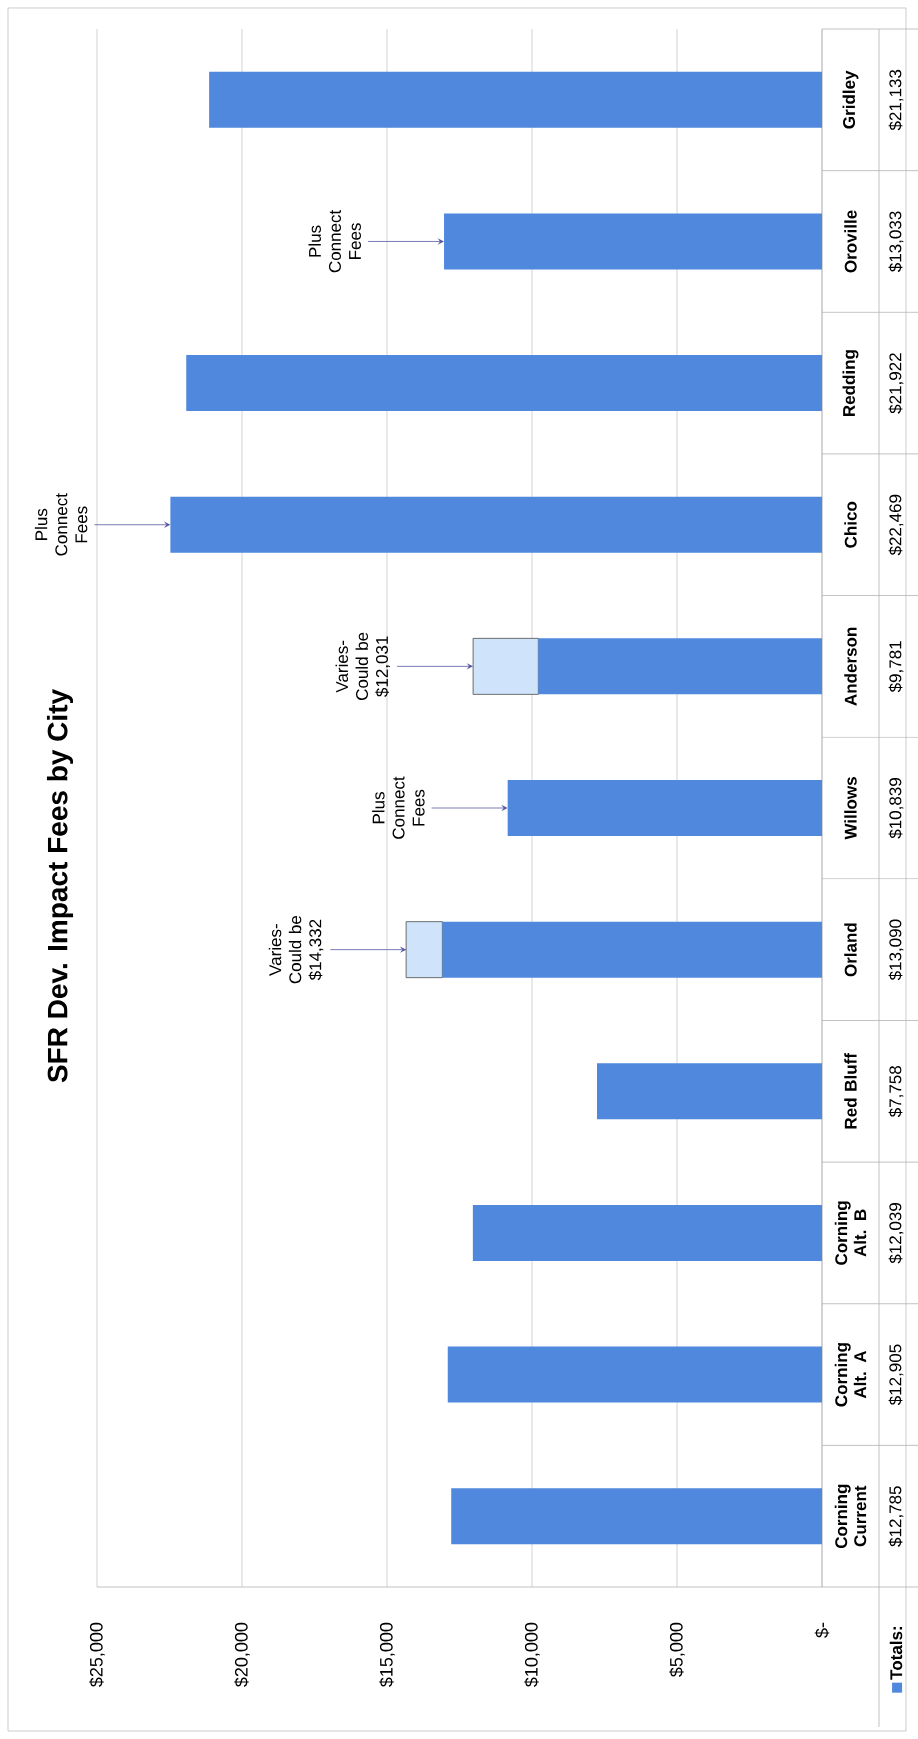 The image size is (918, 1739). Describe the element at coordinates (896, 241) in the screenshot. I see `data-label: $13,033` at that location.